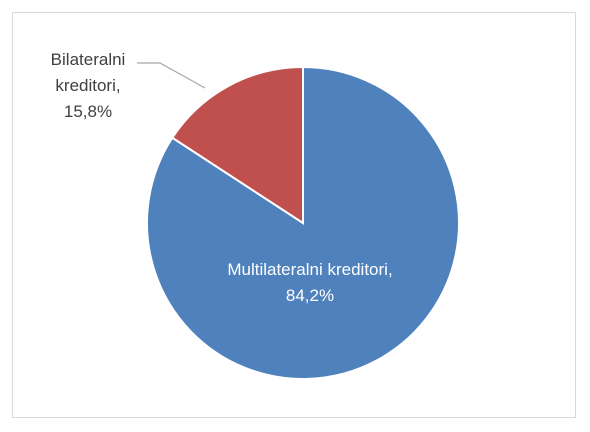 Image resolution: width=590 pixels, height=432 pixels. Describe the element at coordinates (310, 269) in the screenshot. I see `category-label: Multilateralni kreditori,` at that location.